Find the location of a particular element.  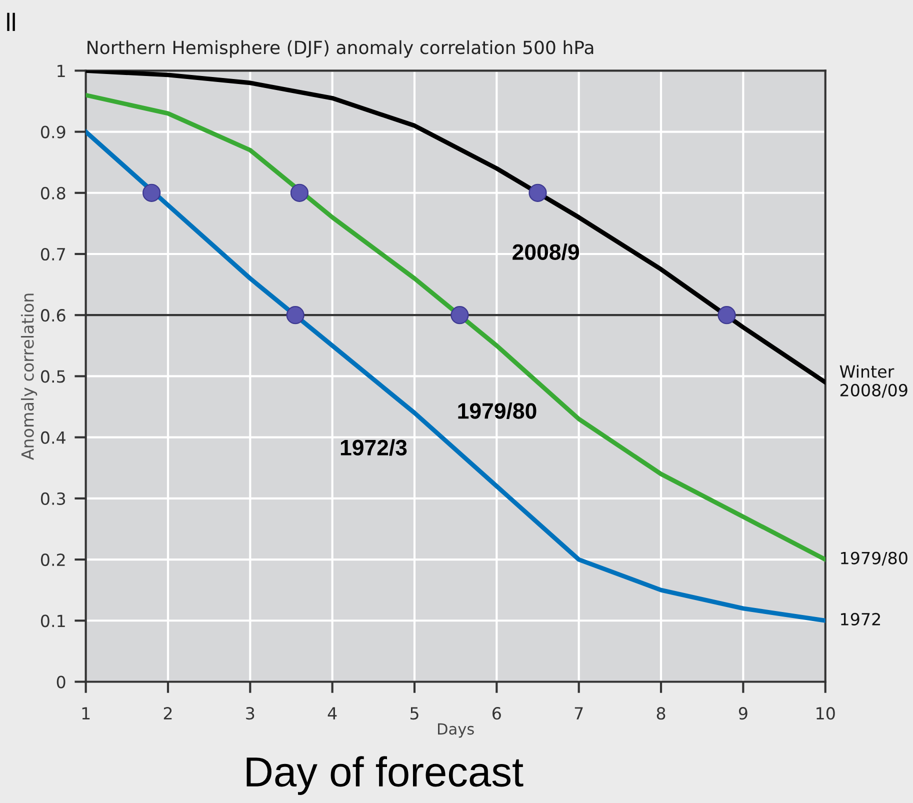

y-tick-label: 0.4 is located at coordinates (53, 437).